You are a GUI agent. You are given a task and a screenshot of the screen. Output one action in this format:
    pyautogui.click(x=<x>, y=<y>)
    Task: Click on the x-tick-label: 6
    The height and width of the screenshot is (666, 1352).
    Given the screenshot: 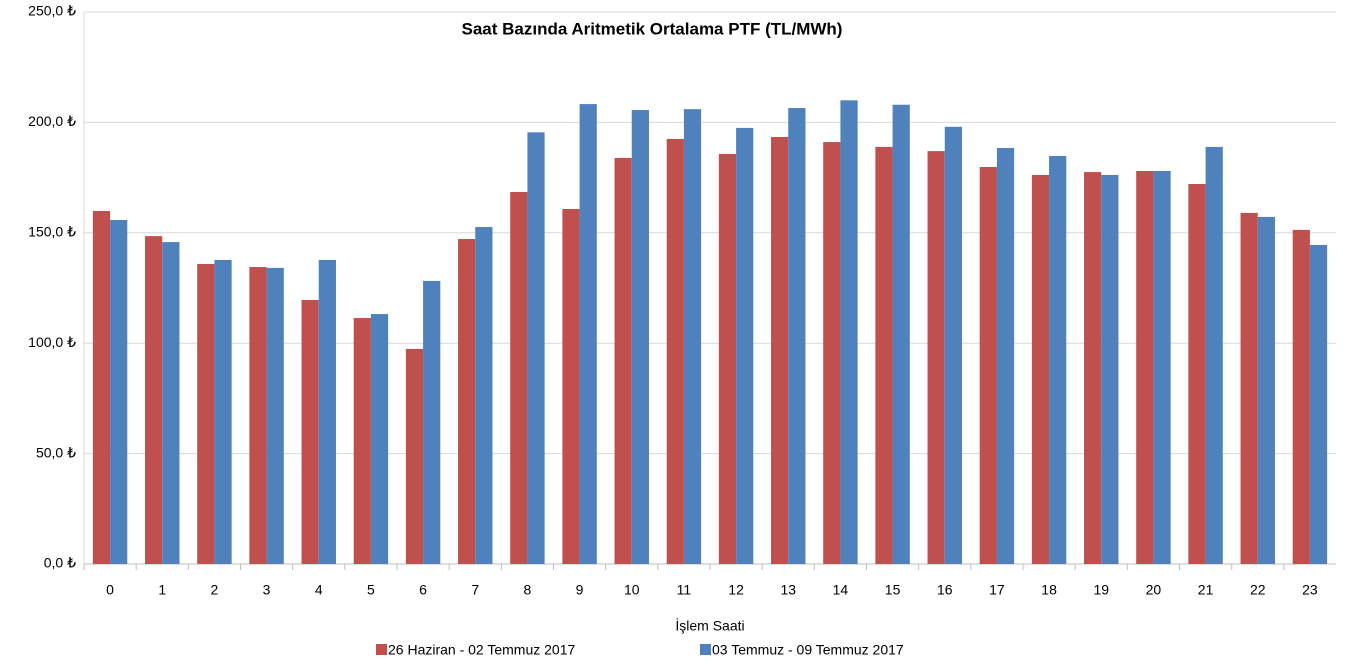 What is the action you would take?
    pyautogui.click(x=423, y=590)
    